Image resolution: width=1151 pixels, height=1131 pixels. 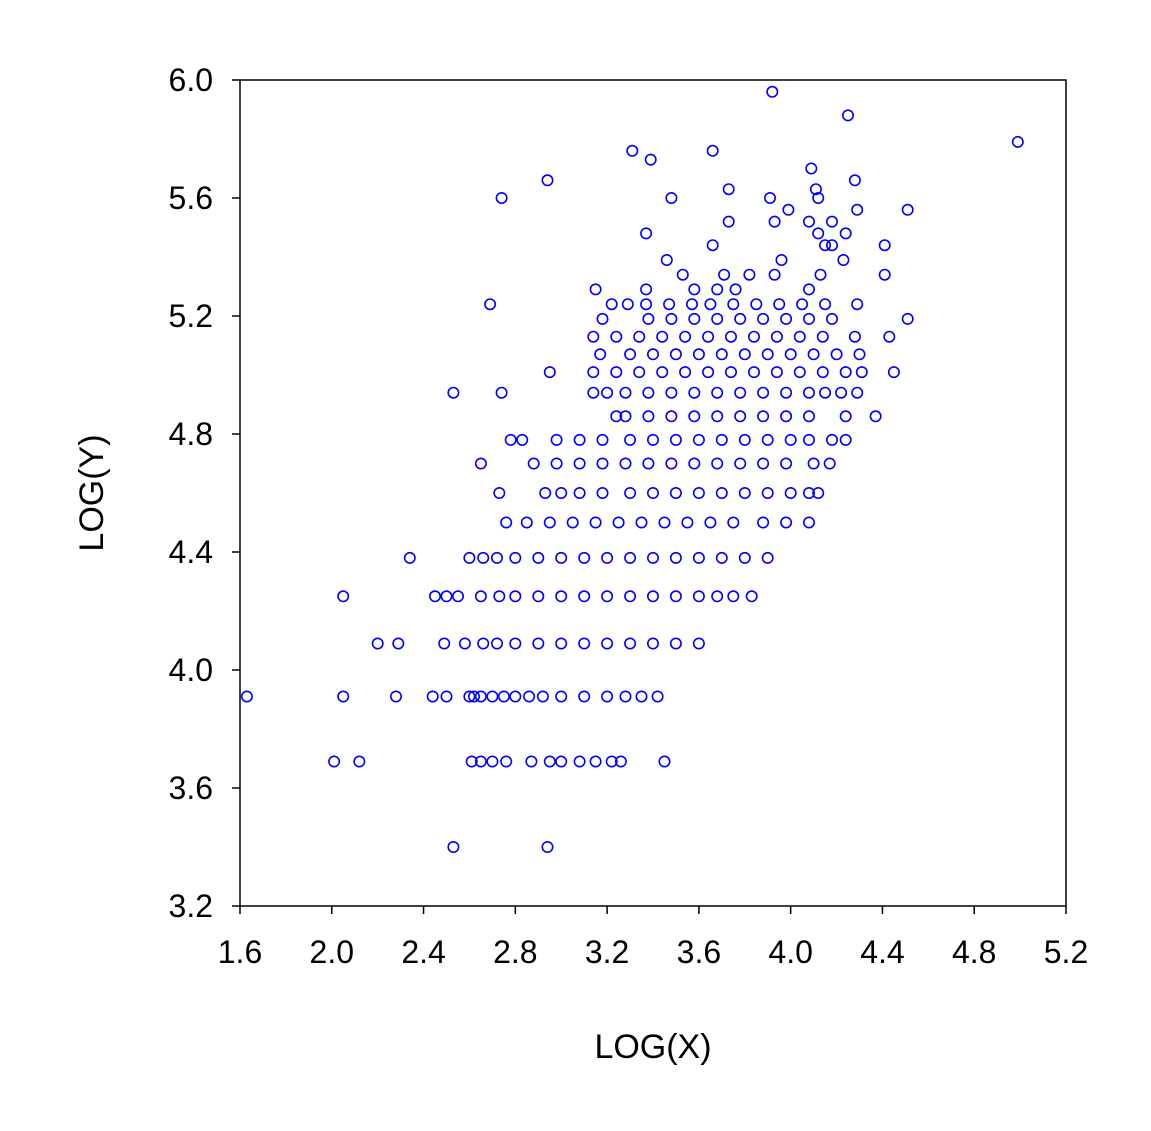 I want to click on y-tick-label: 6.0, so click(x=191, y=80).